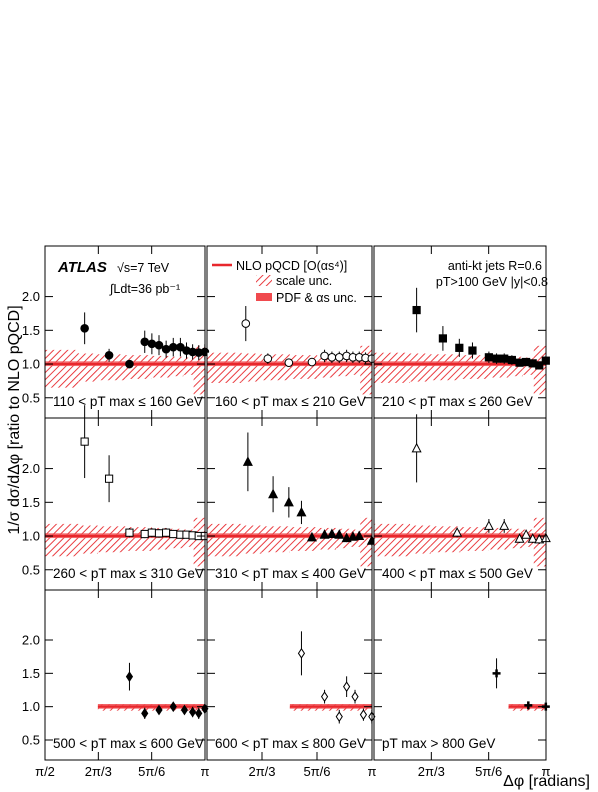 The image size is (598, 792). I want to click on panel-7: 600 < pT max ≤ 800 GeV, so click(291, 675).